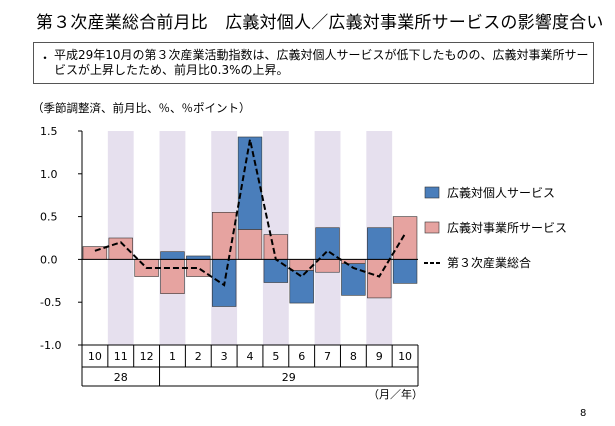 This screenshot has width=615, height=426. I want to click on shaded-column, so click(172, 238).